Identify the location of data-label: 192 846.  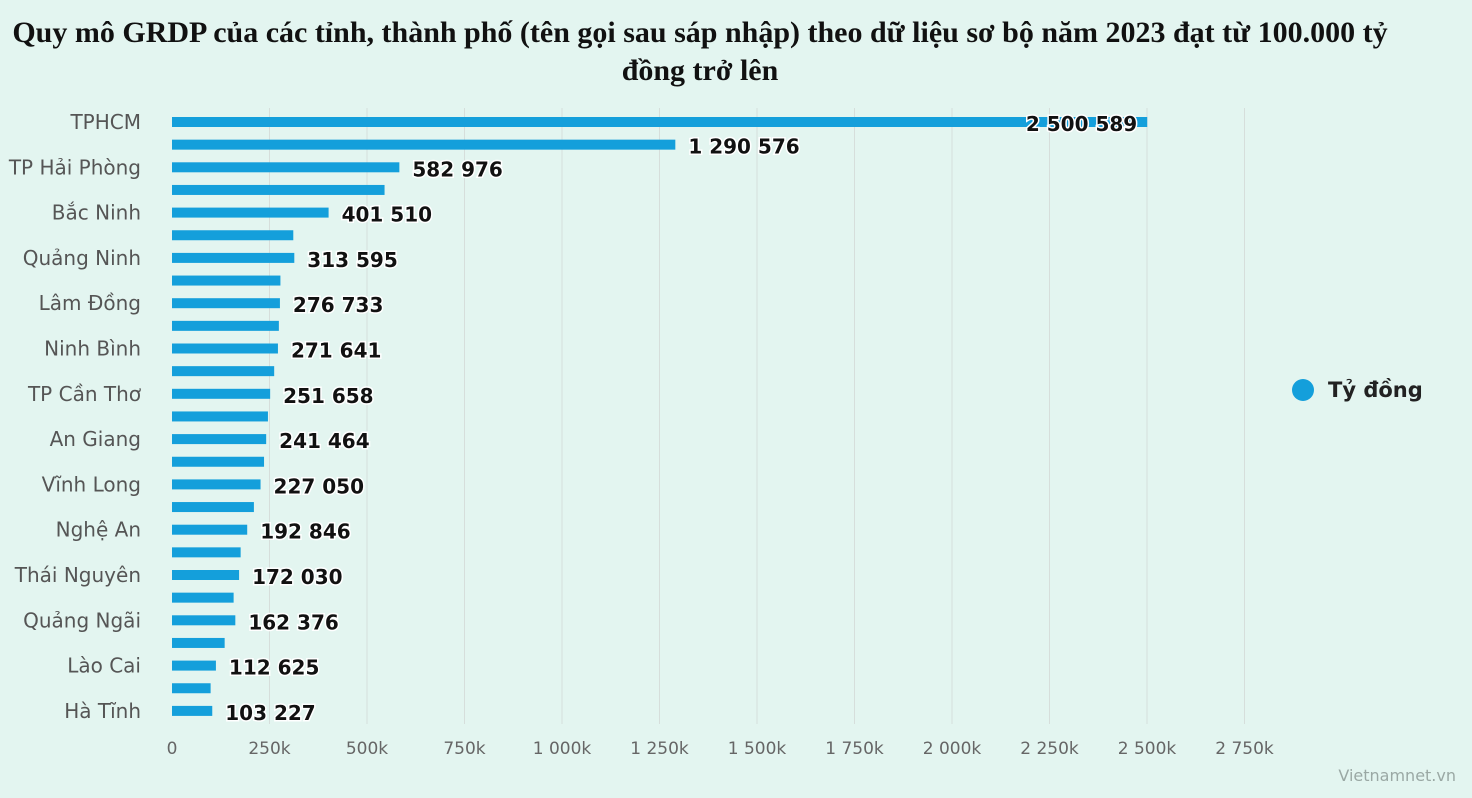
(305, 532).